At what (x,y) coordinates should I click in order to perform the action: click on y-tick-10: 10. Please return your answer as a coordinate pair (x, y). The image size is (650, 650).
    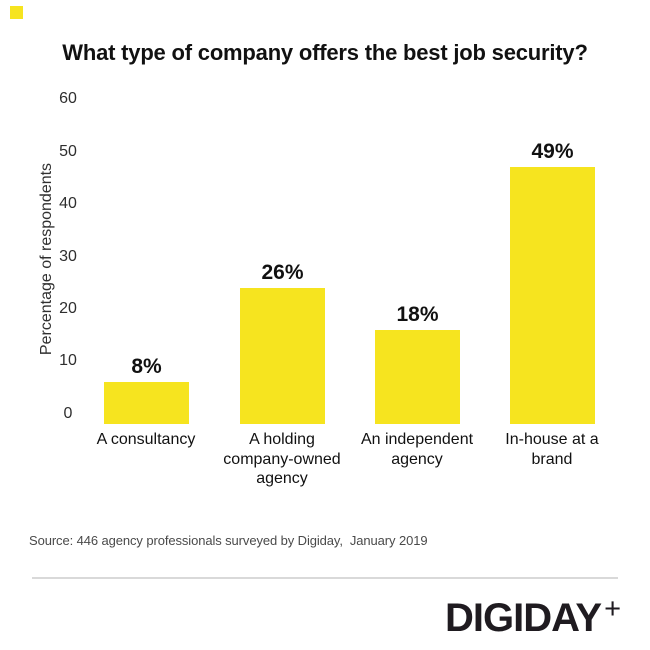
    Looking at the image, I should click on (68, 360).